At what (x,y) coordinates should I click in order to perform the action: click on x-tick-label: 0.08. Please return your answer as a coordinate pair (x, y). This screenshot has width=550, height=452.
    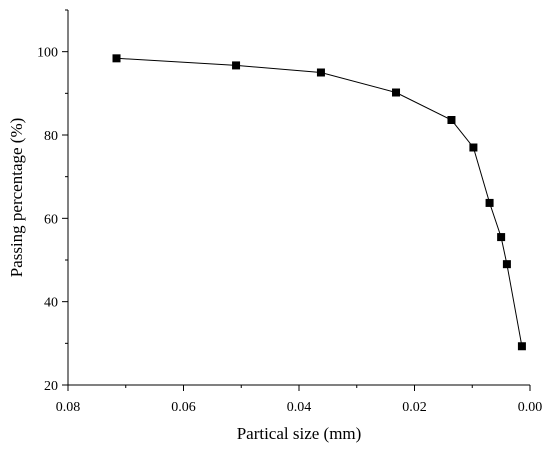
    Looking at the image, I should click on (68, 407).